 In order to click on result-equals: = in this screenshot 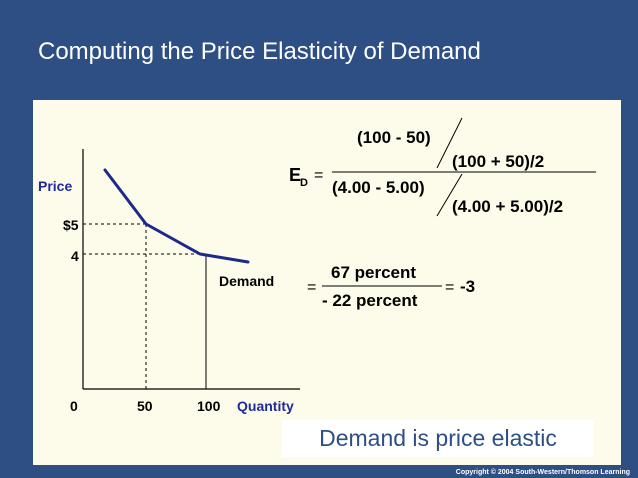, I will do `click(449, 287)`.